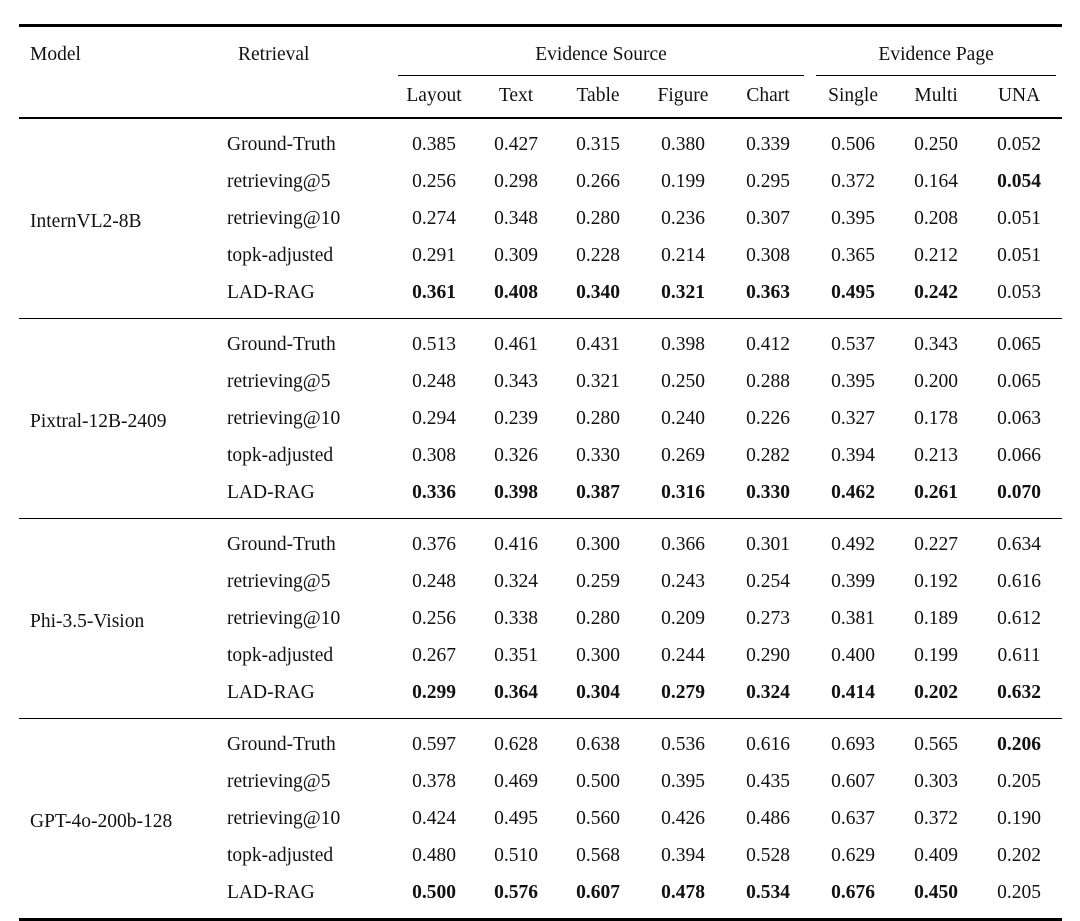 Image resolution: width=1080 pixels, height=921 pixels. What do you see at coordinates (936, 218) in the screenshot?
I see `value-cell: 0.208` at bounding box center [936, 218].